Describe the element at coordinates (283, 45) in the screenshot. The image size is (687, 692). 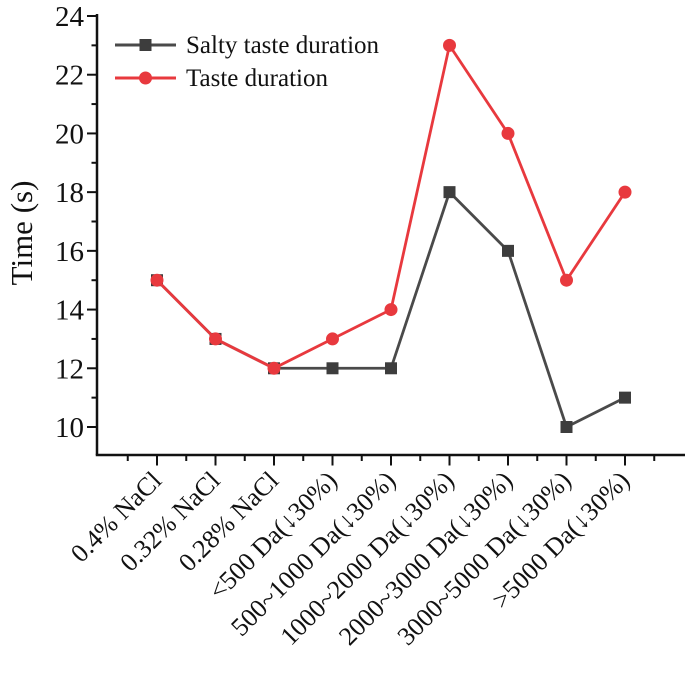
I see `legend-label-salty: Salty taste duration` at that location.